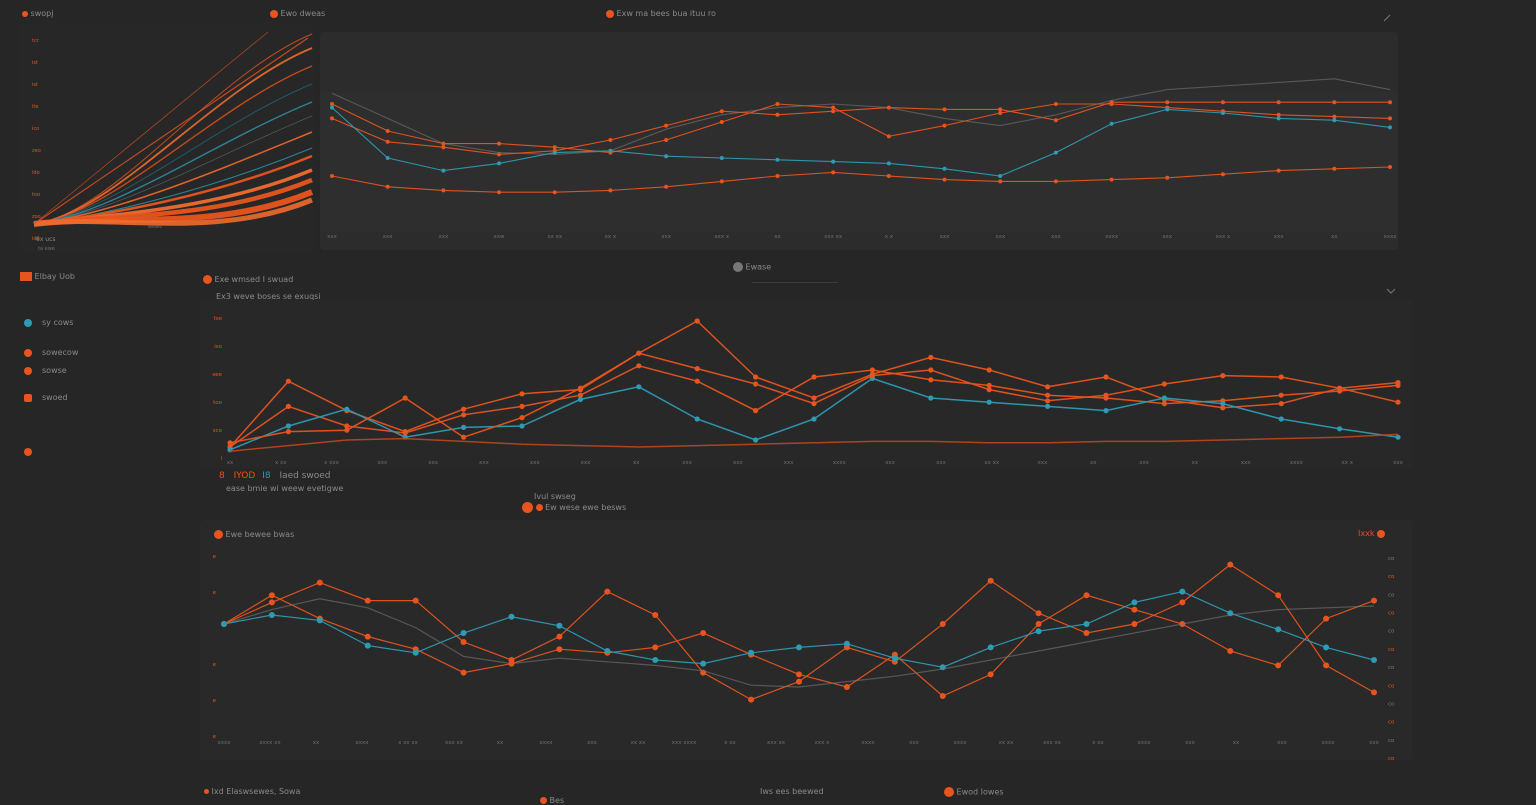 This screenshot has height=805, width=1536. What do you see at coordinates (1387, 15) in the screenshot?
I see `chevron-icon` at bounding box center [1387, 15].